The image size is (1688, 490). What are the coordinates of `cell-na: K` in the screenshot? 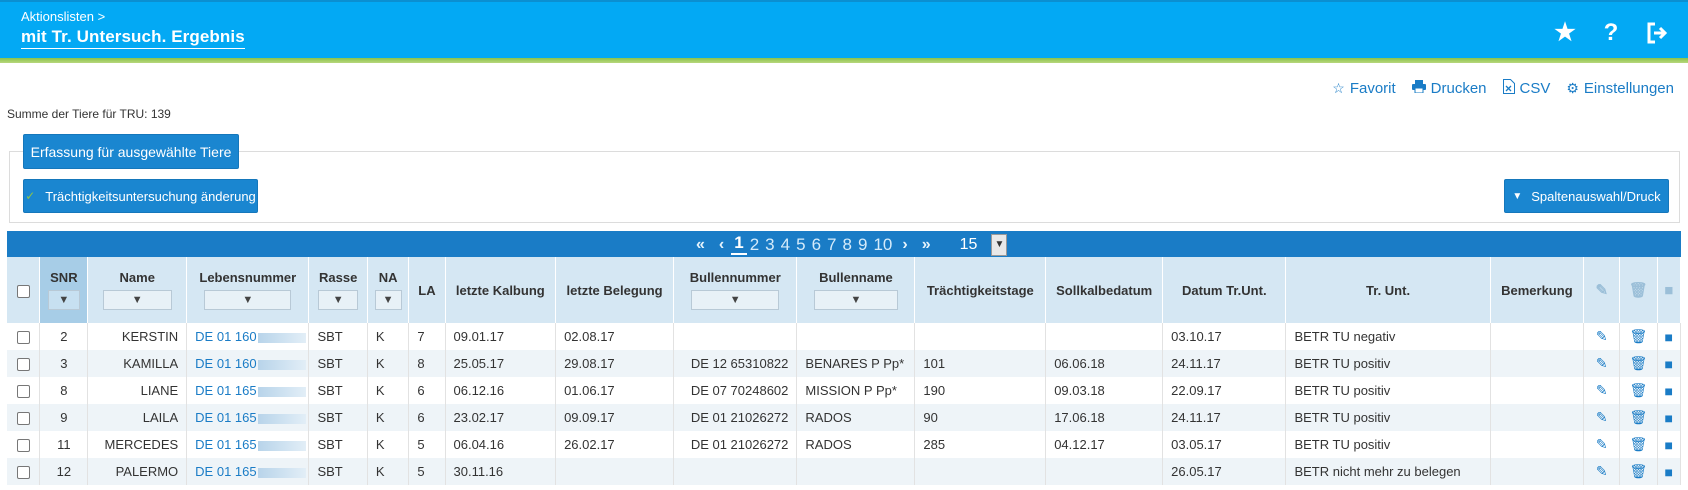 It's located at (388, 336).